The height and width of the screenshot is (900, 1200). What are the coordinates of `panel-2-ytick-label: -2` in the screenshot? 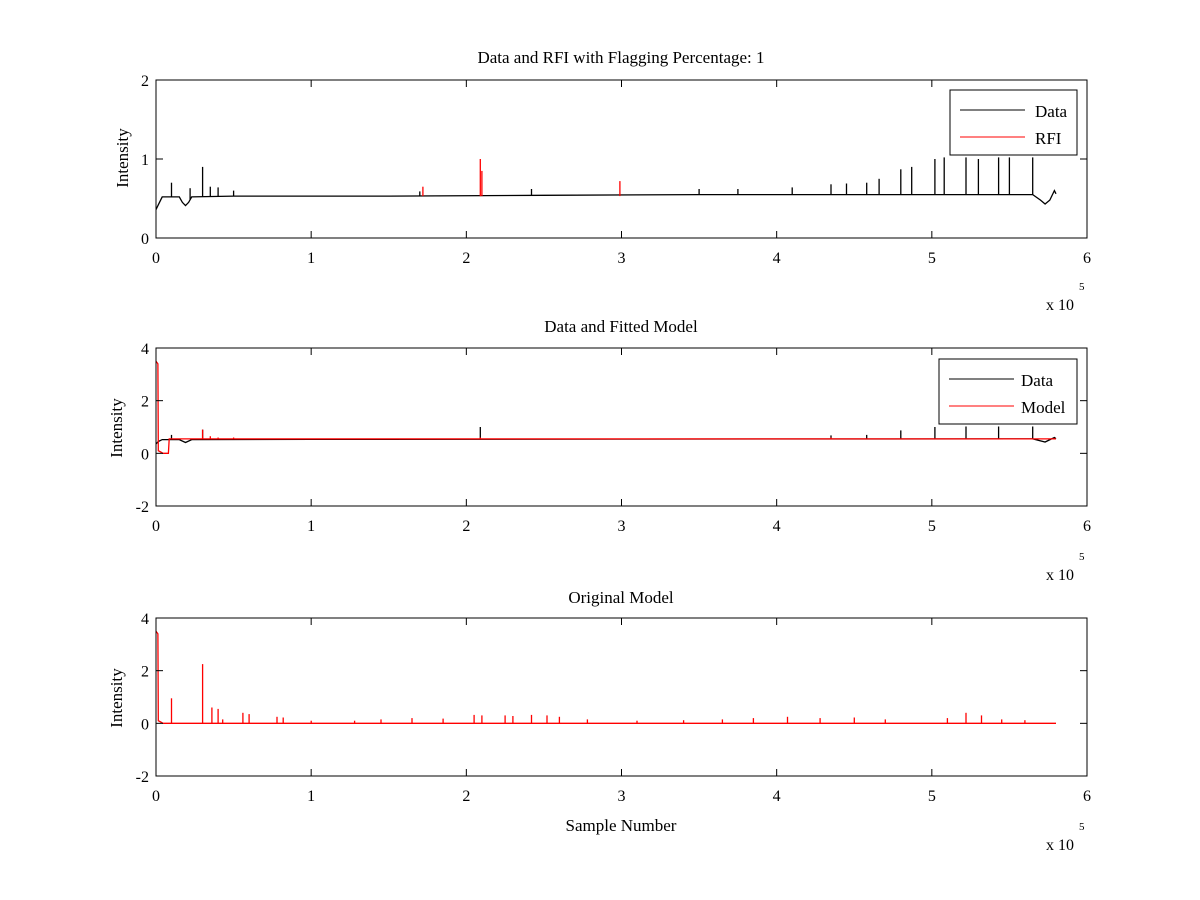 It's located at (142, 507).